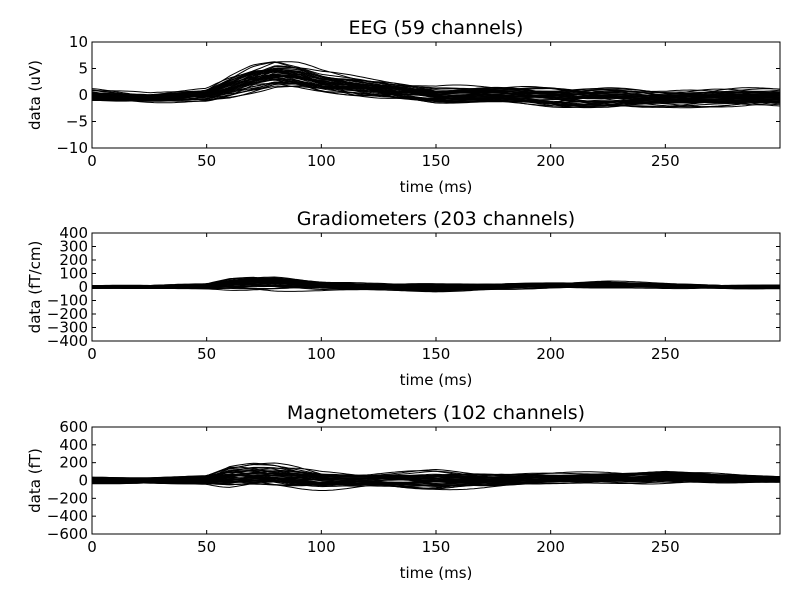 This screenshot has width=800, height=600. What do you see at coordinates (436, 28) in the screenshot?
I see `chart-title: EEG (59 channels)` at bounding box center [436, 28].